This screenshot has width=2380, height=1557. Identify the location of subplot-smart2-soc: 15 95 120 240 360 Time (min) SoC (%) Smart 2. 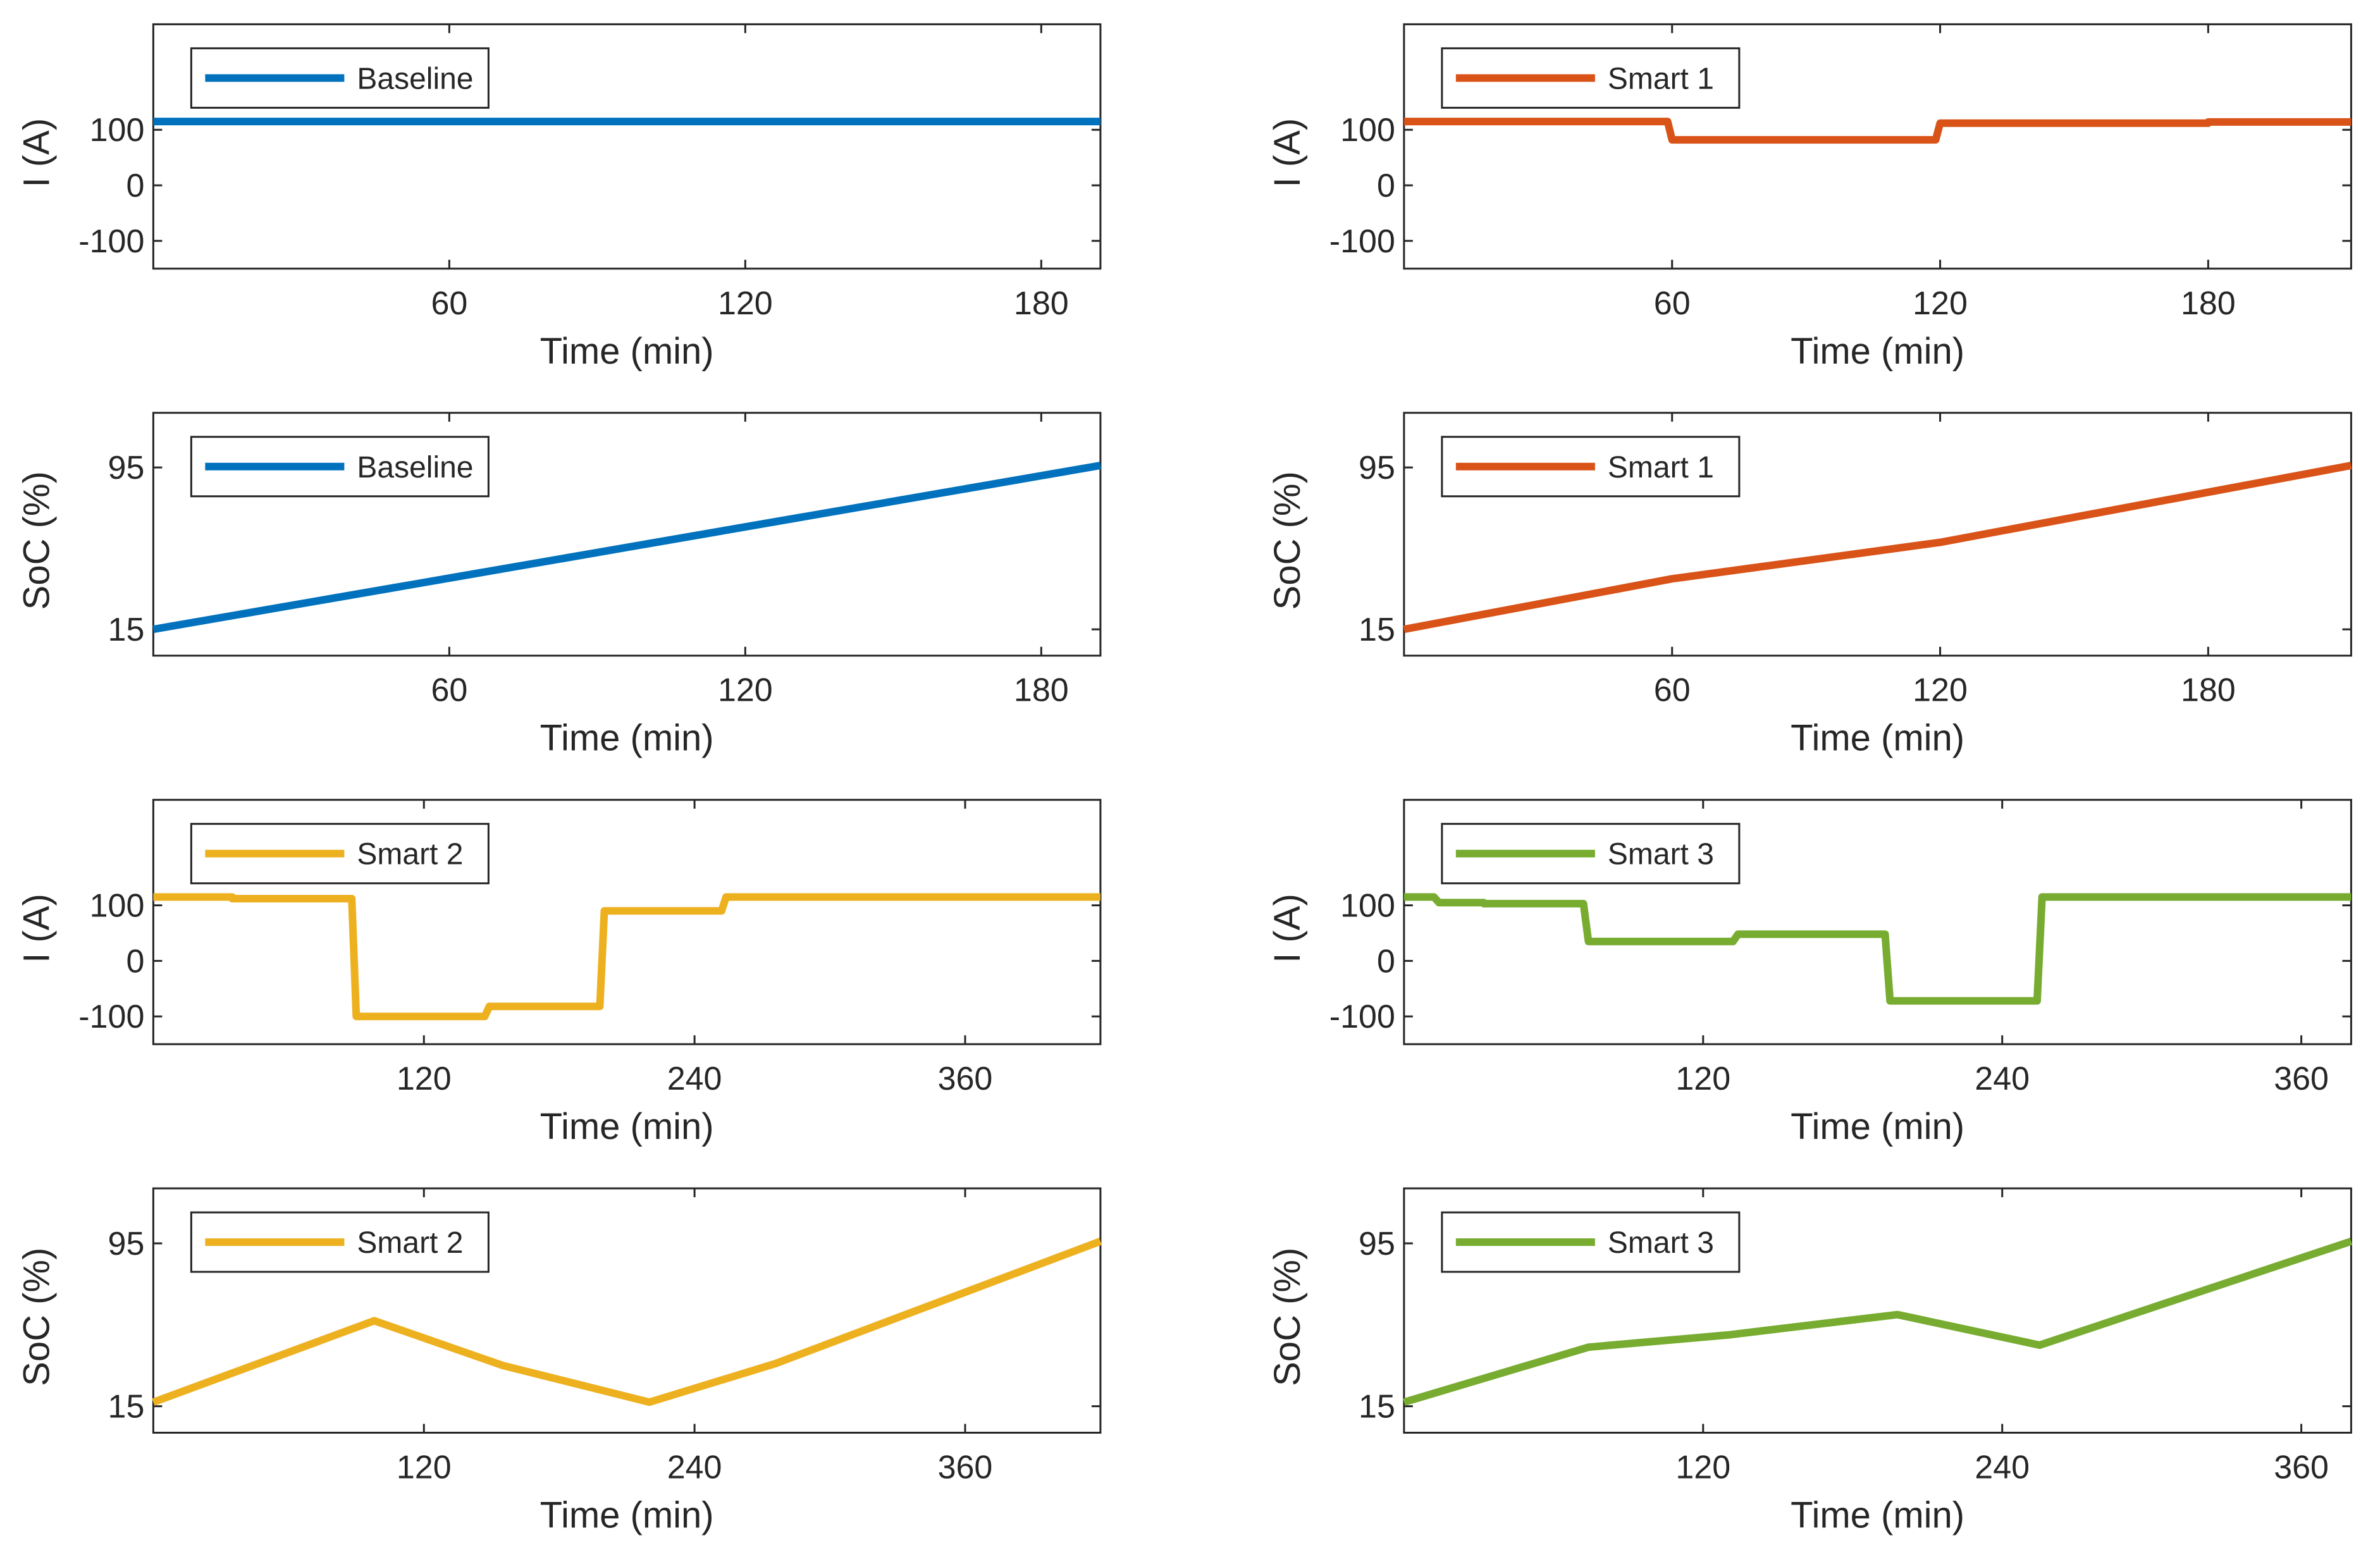
(559, 1361).